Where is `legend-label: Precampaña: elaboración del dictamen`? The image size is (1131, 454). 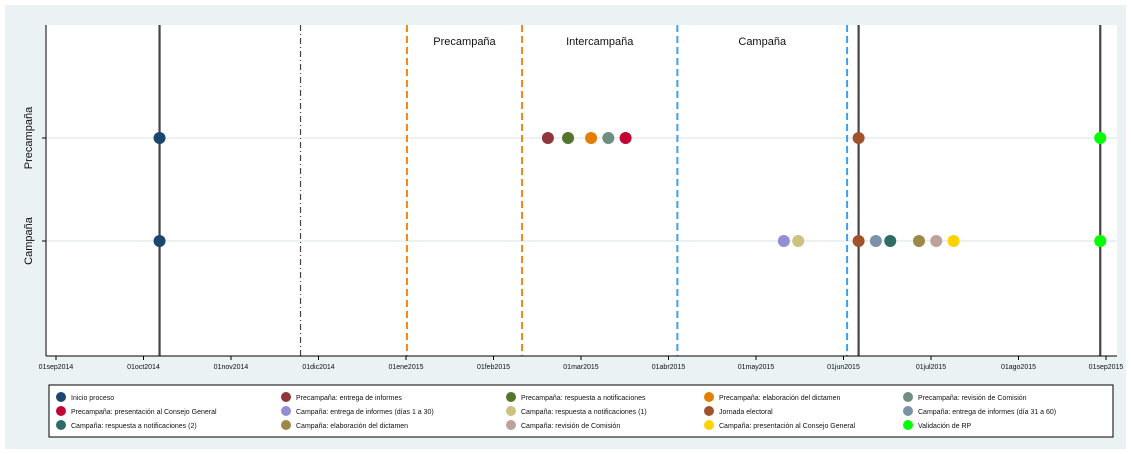
legend-label: Precampaña: elaboración del dictamen is located at coordinates (780, 398).